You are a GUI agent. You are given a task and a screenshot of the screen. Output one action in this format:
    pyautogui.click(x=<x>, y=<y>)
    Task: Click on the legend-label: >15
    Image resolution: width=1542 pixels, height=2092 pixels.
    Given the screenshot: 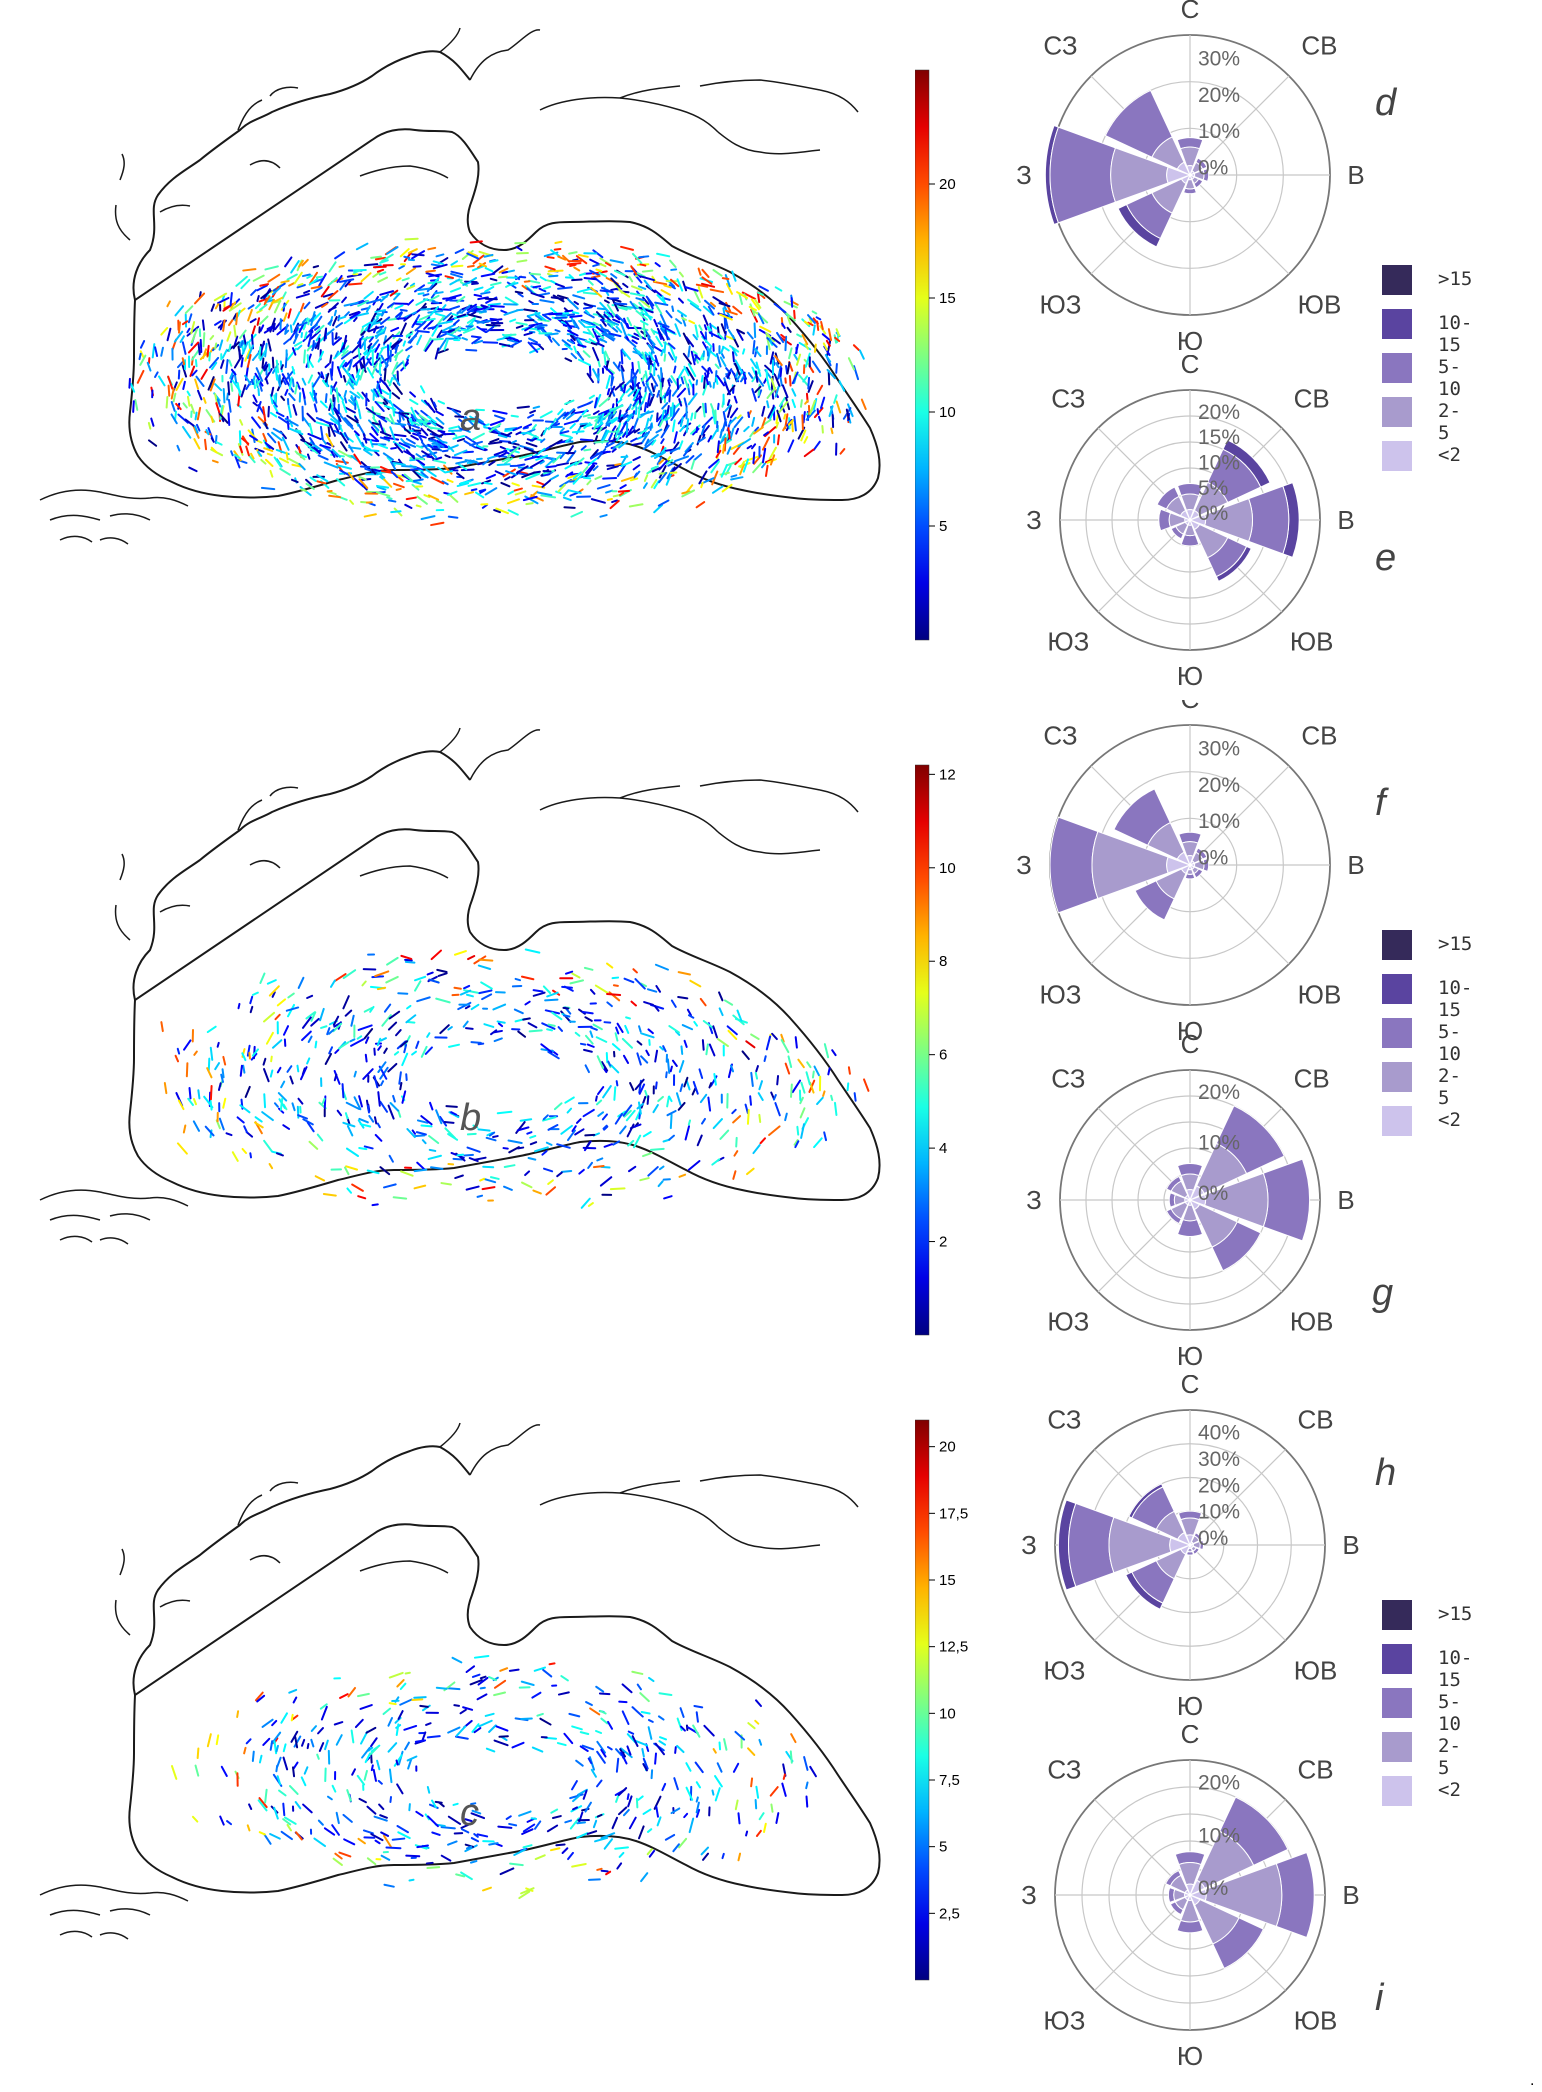 What is the action you would take?
    pyautogui.click(x=1455, y=944)
    